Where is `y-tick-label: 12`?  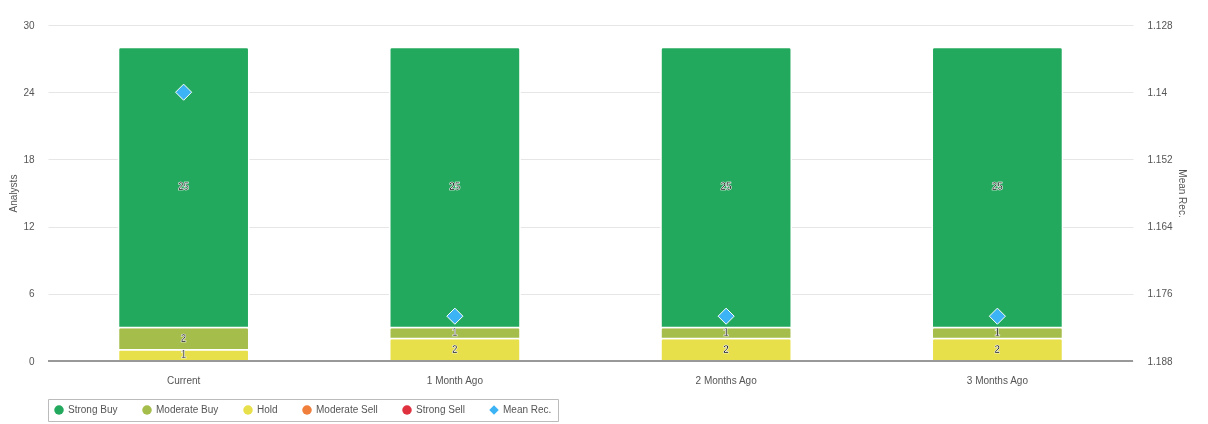 y-tick-label: 12 is located at coordinates (29, 227).